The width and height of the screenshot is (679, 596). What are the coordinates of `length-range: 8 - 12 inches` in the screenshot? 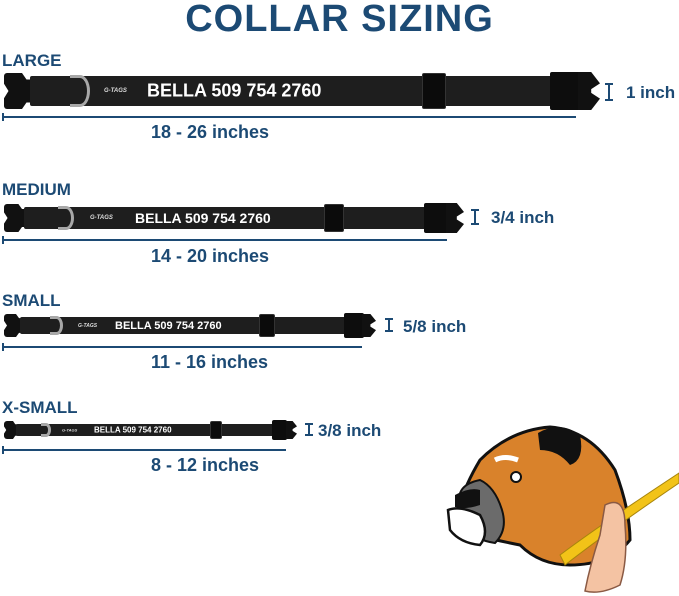 It's located at (205, 465).